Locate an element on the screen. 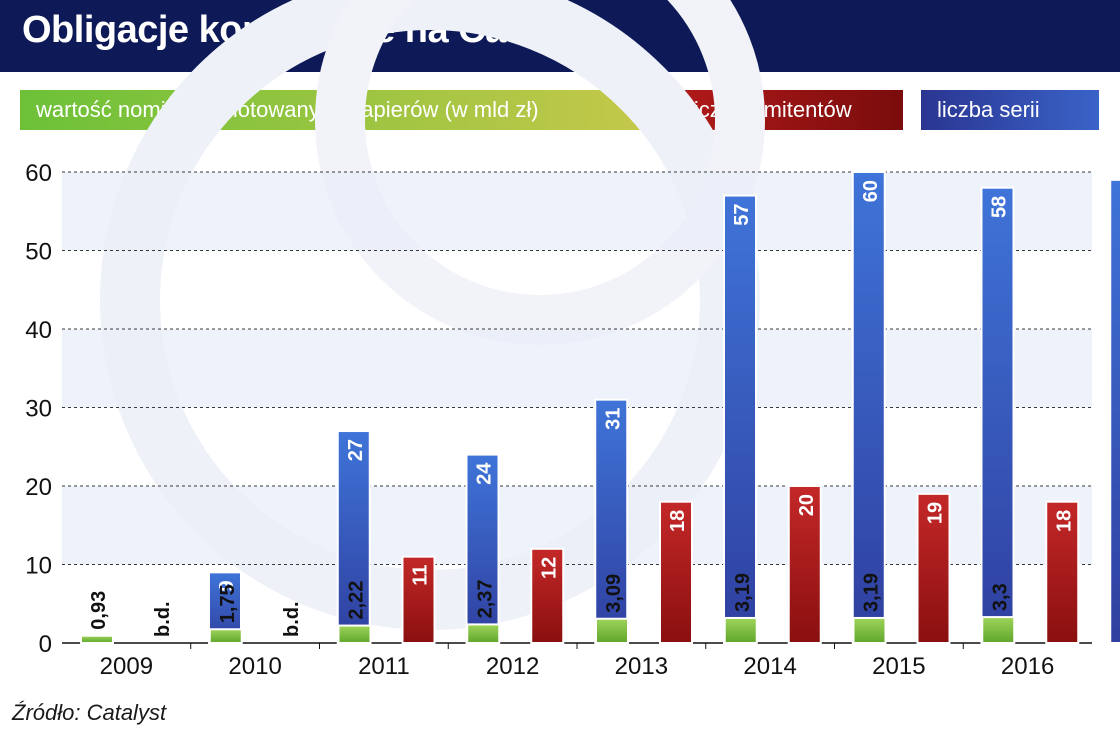 Image resolution: width=1120 pixels, height=745 pixels. data-label: 0,93 is located at coordinates (99, 610).